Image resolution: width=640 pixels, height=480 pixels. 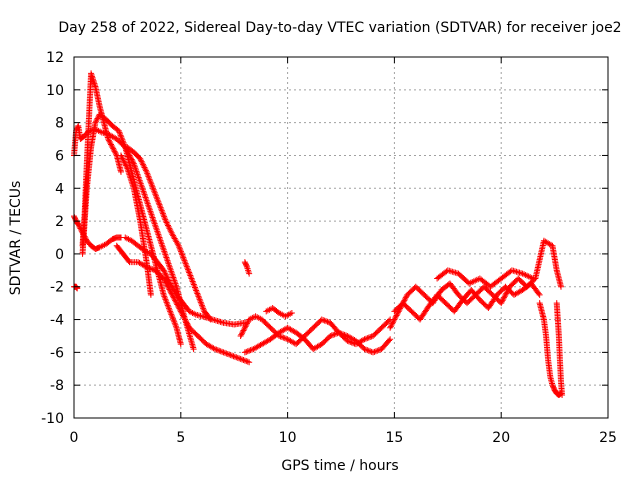 What do you see at coordinates (485, 278) in the screenshot?
I see `series-trace-p` at bounding box center [485, 278].